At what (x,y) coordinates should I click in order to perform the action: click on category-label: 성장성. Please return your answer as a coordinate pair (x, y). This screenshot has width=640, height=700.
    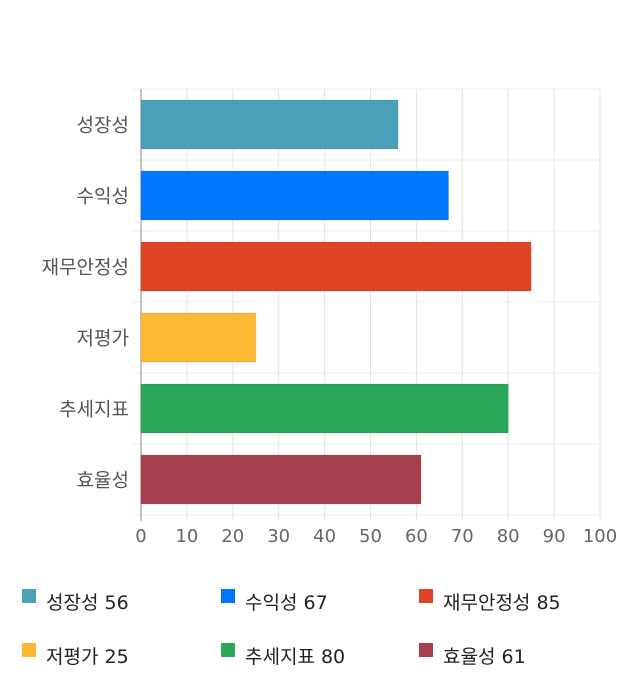
    Looking at the image, I should click on (103, 126).